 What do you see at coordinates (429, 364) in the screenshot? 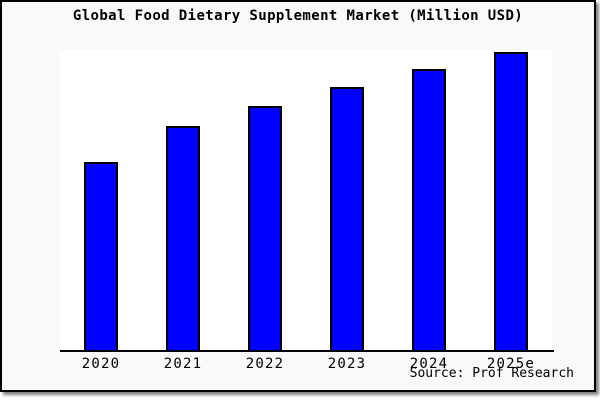
I see `x-tick-label-2024: 2024` at bounding box center [429, 364].